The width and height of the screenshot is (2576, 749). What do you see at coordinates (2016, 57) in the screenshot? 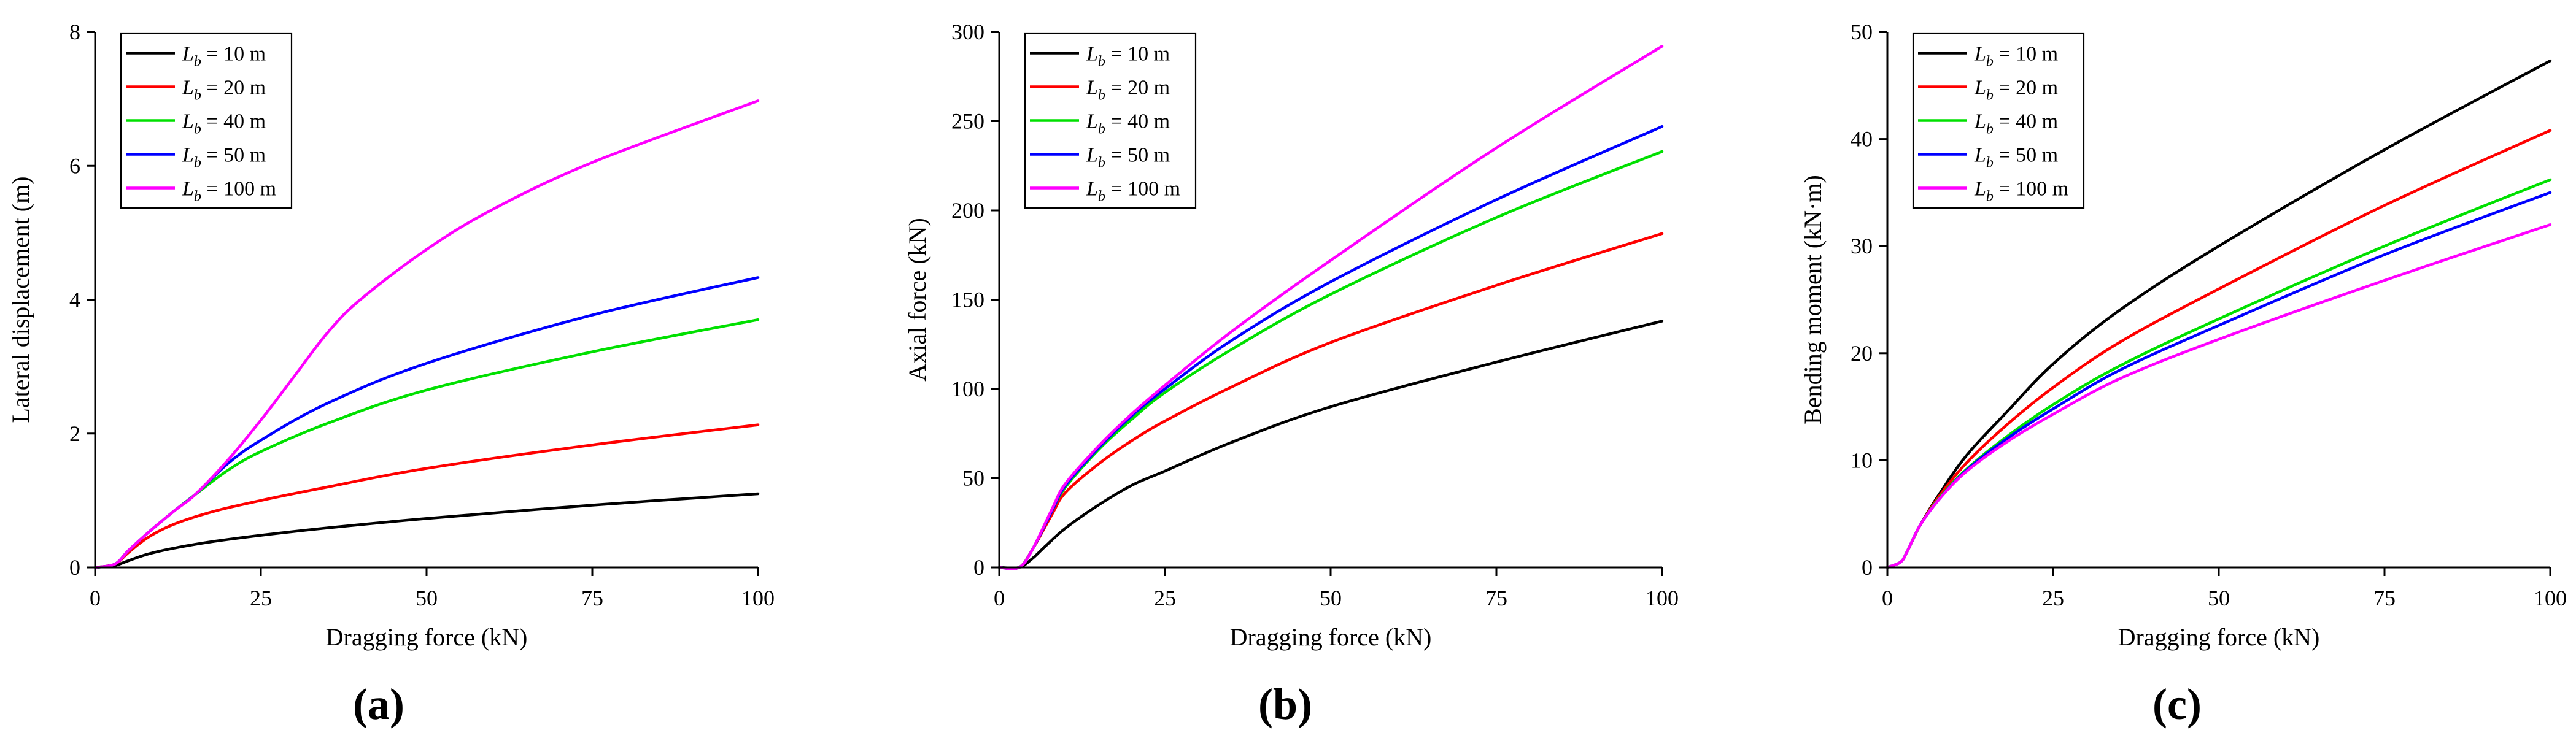
I see `legend-label-lb-10-c: Lb = 10 m` at bounding box center [2016, 57].